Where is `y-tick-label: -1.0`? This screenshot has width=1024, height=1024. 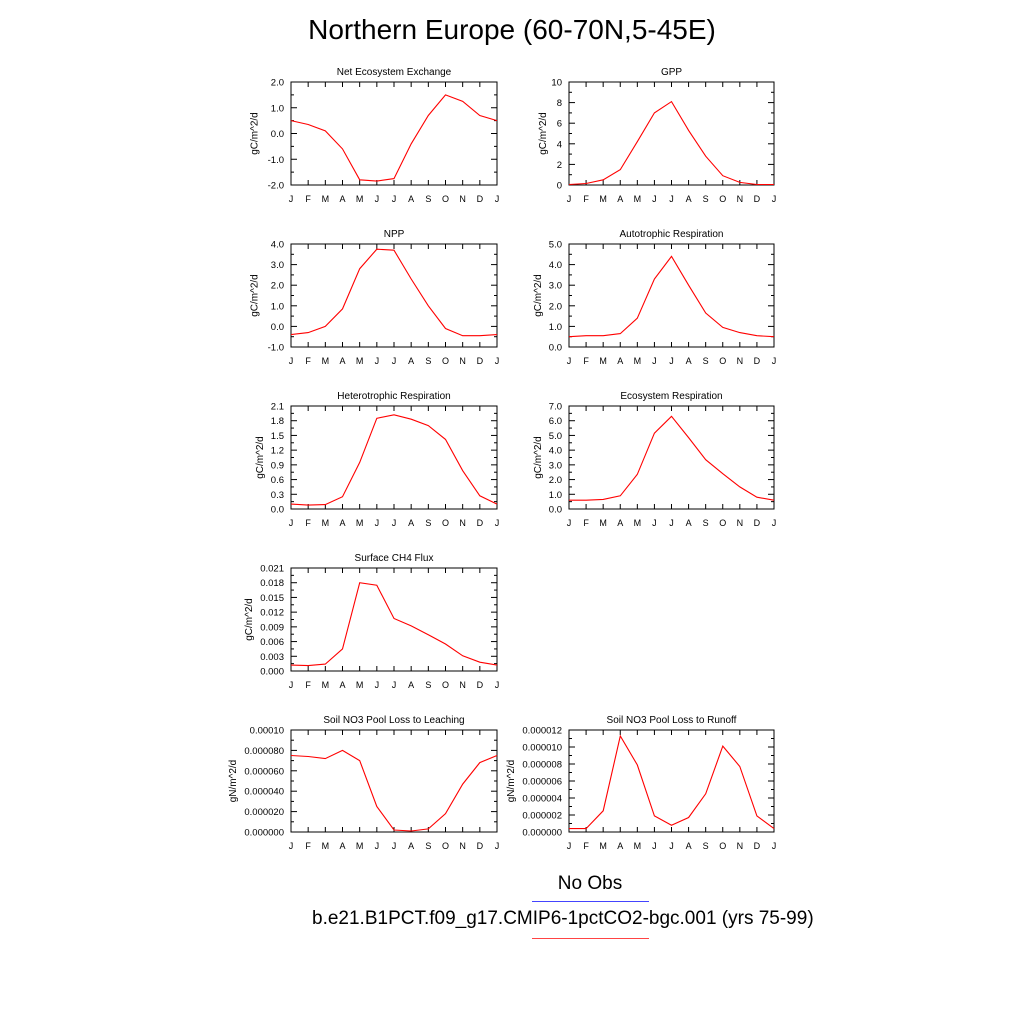
y-tick-label: -1.0 is located at coordinates (276, 348).